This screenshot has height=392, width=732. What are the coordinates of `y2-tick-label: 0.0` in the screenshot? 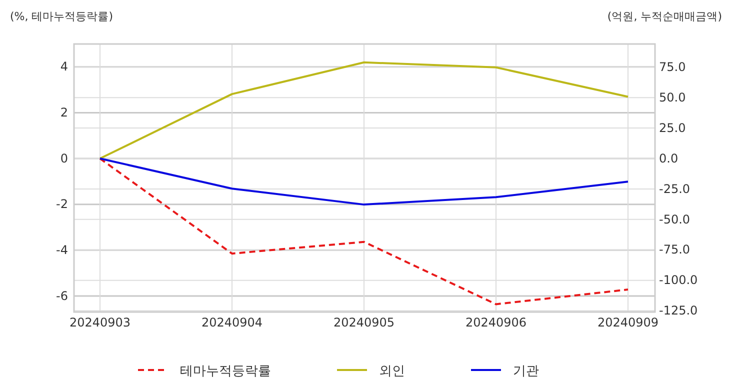 It's located at (668, 158).